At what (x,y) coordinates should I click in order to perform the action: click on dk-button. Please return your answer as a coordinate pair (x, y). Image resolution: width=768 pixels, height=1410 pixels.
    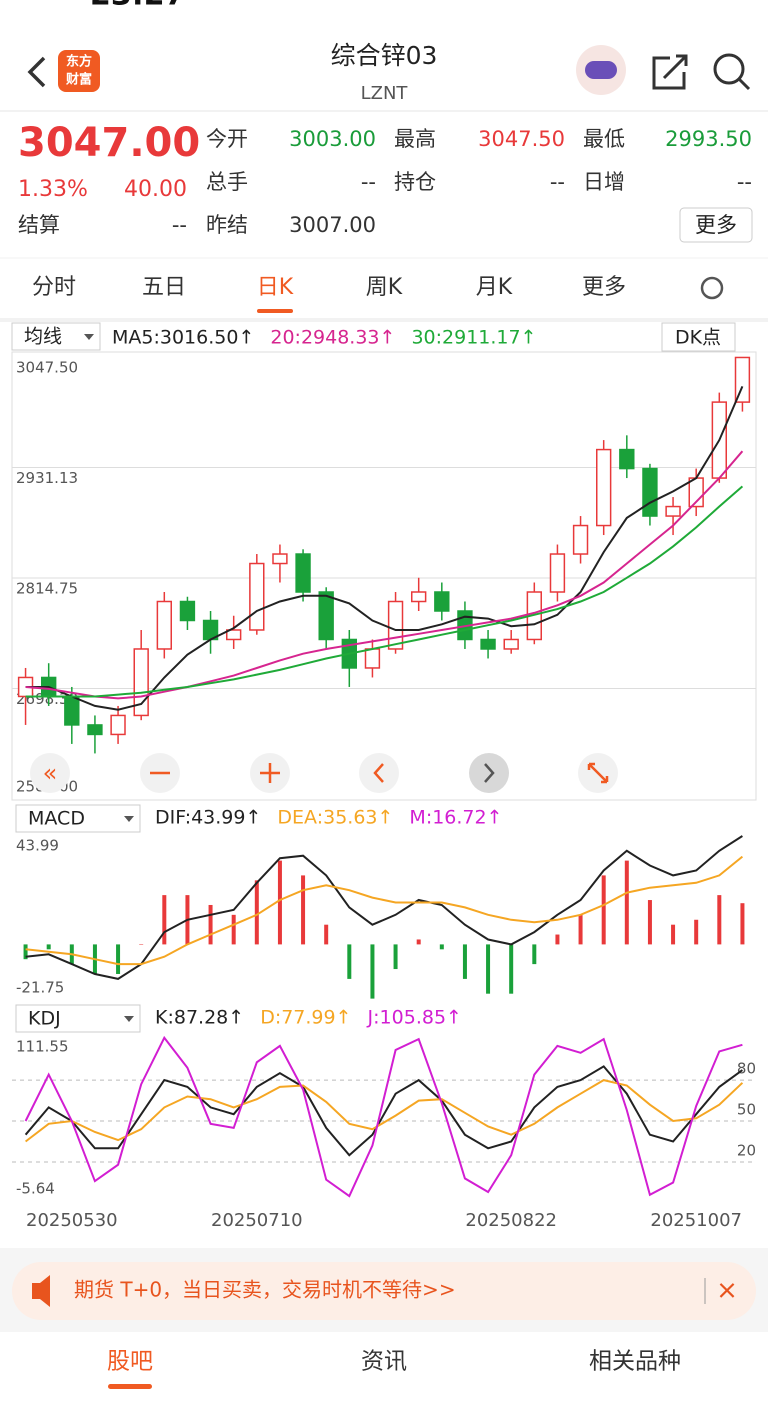
    Looking at the image, I should click on (698, 337).